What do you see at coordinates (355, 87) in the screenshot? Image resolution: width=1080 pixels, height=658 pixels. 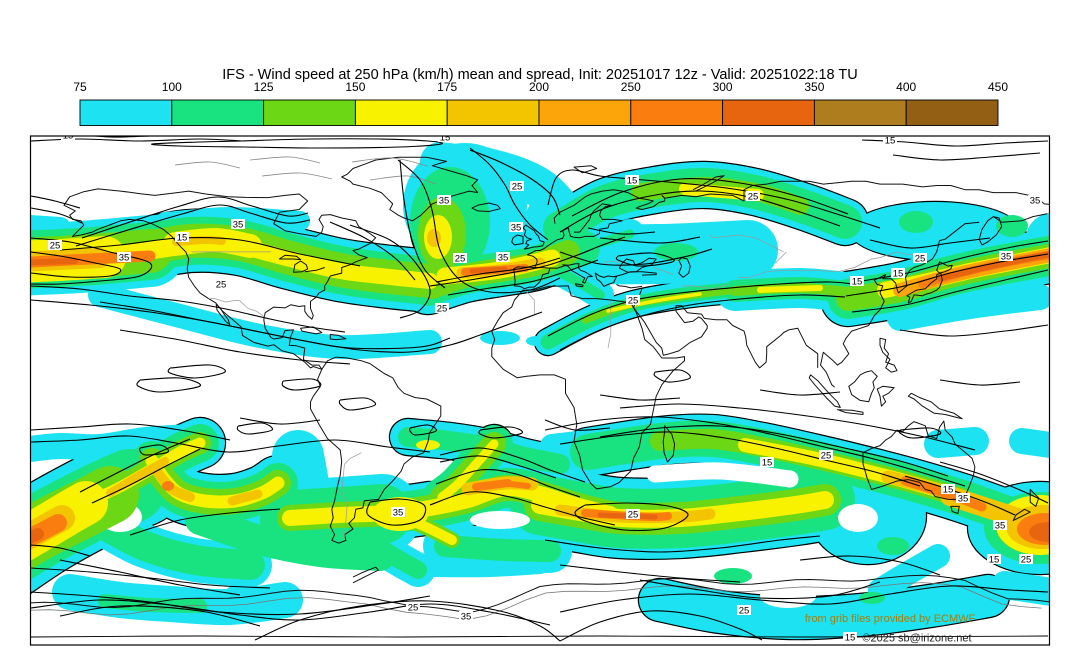 I see `svg-text: 150` at bounding box center [355, 87].